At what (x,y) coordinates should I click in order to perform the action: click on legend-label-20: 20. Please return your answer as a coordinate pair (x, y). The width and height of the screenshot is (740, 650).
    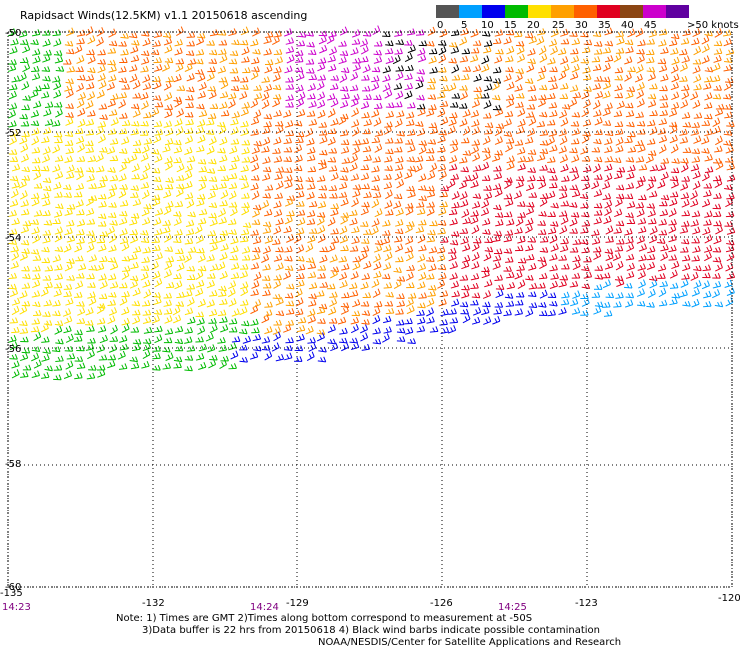
    Looking at the image, I should click on (533, 25).